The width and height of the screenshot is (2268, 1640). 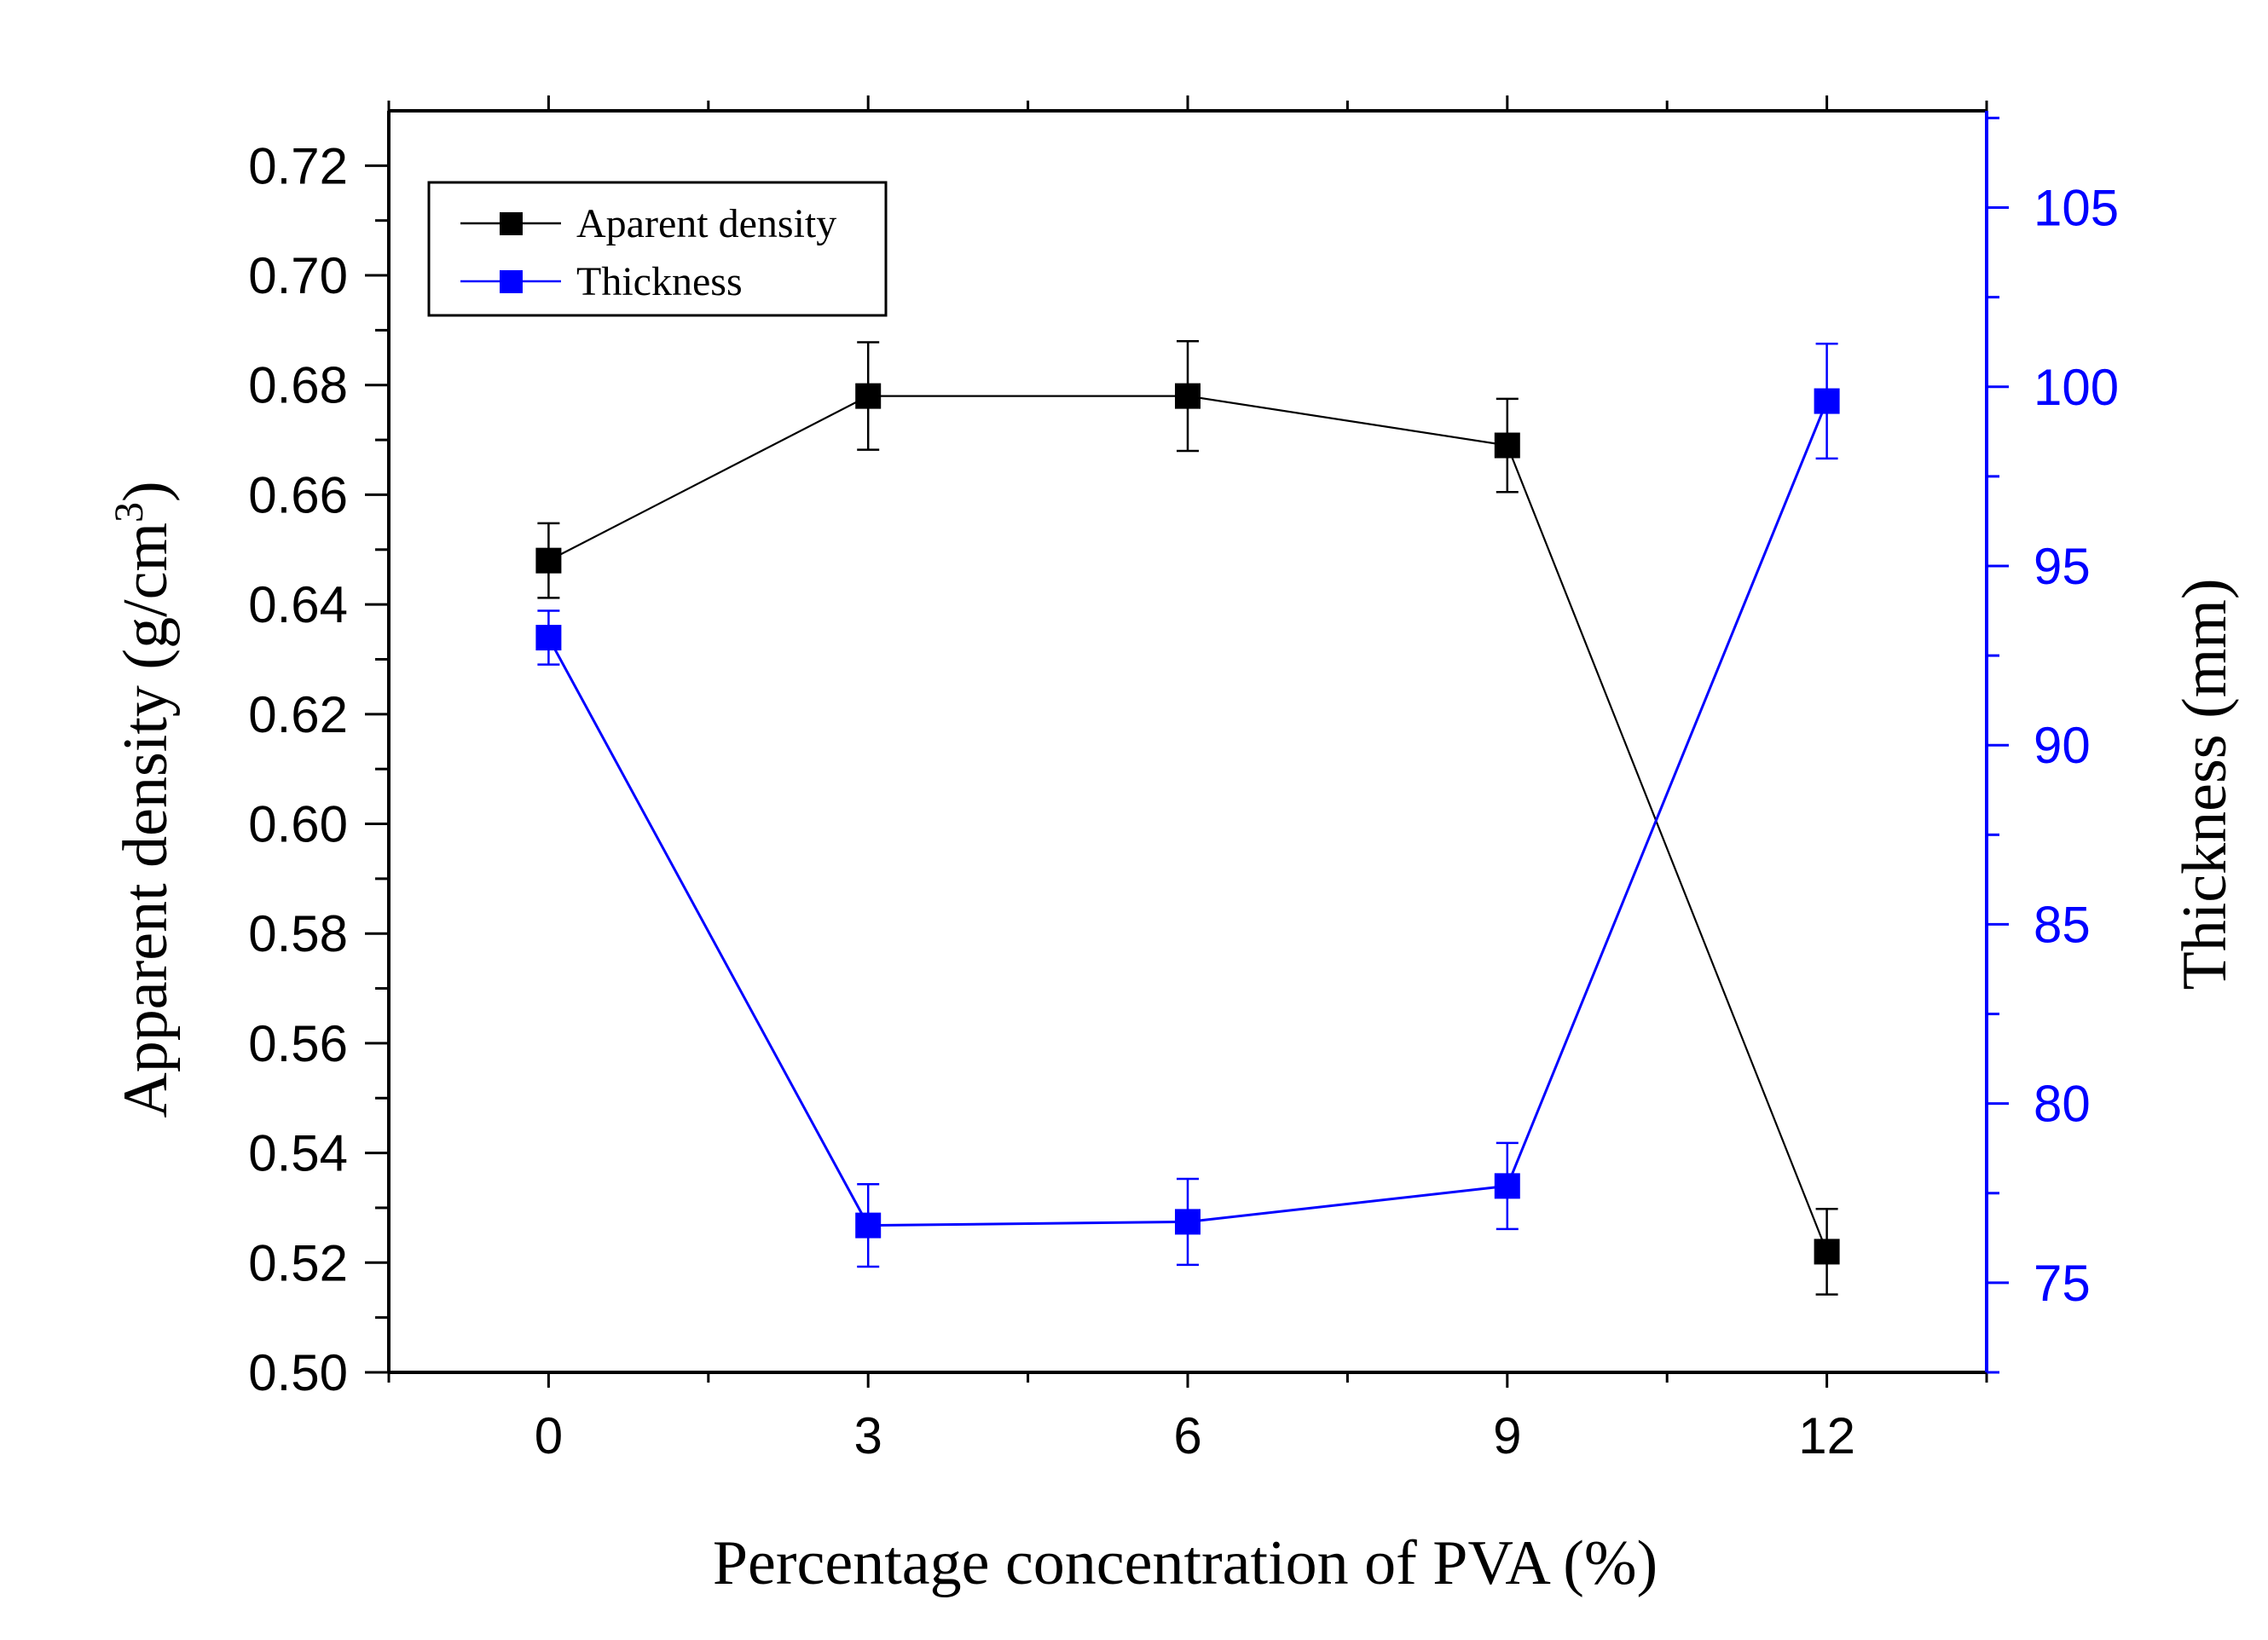 What do you see at coordinates (298, 165) in the screenshot?
I see `y-left-tick-label: 0.72` at bounding box center [298, 165].